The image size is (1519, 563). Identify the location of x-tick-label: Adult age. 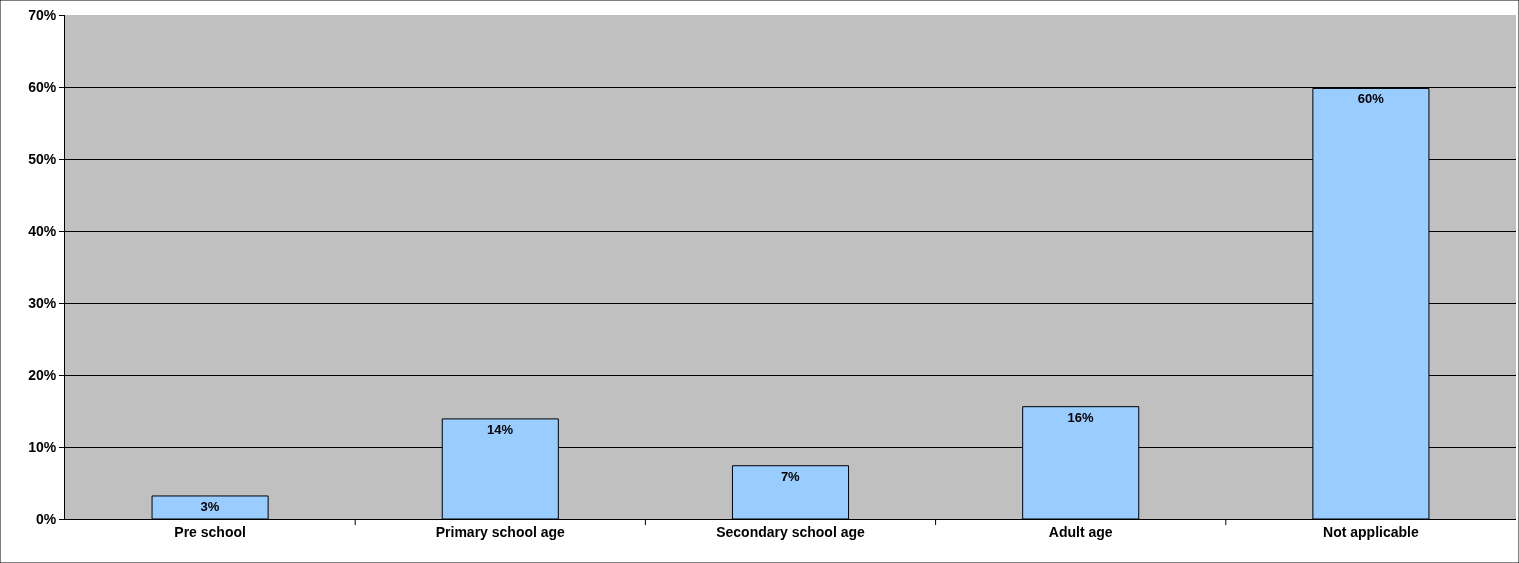
(1080, 531).